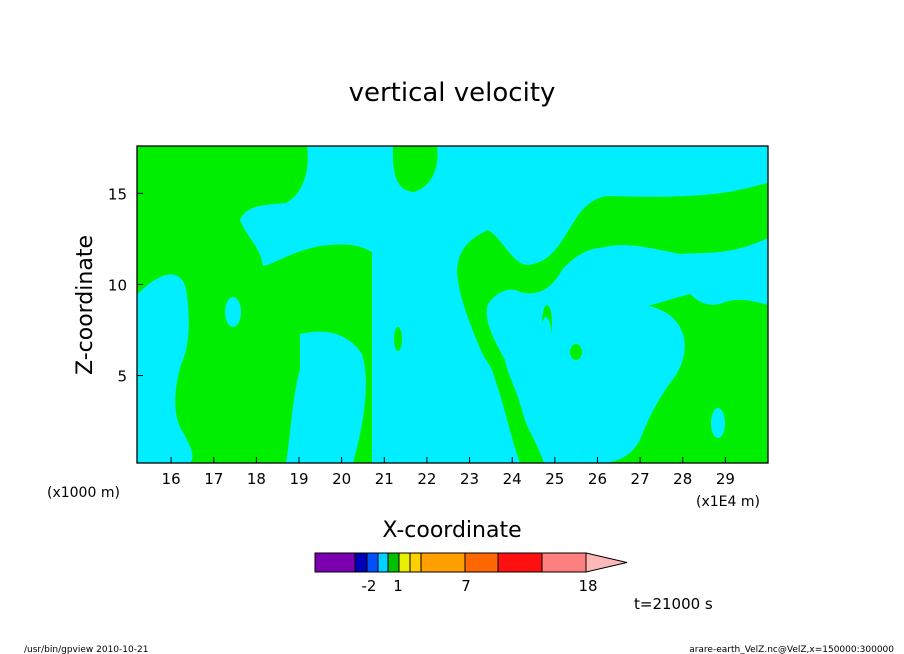  I want to click on y-axis-ticks: 5 10 15, so click(125, 285).